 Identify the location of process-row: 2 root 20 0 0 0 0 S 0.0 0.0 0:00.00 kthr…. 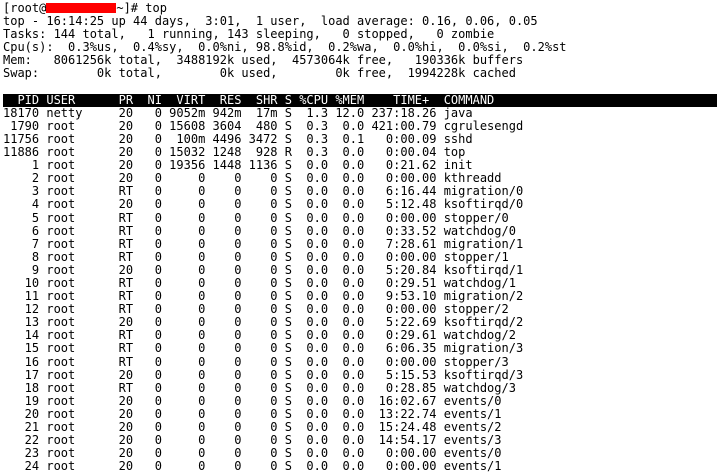
(252, 179).